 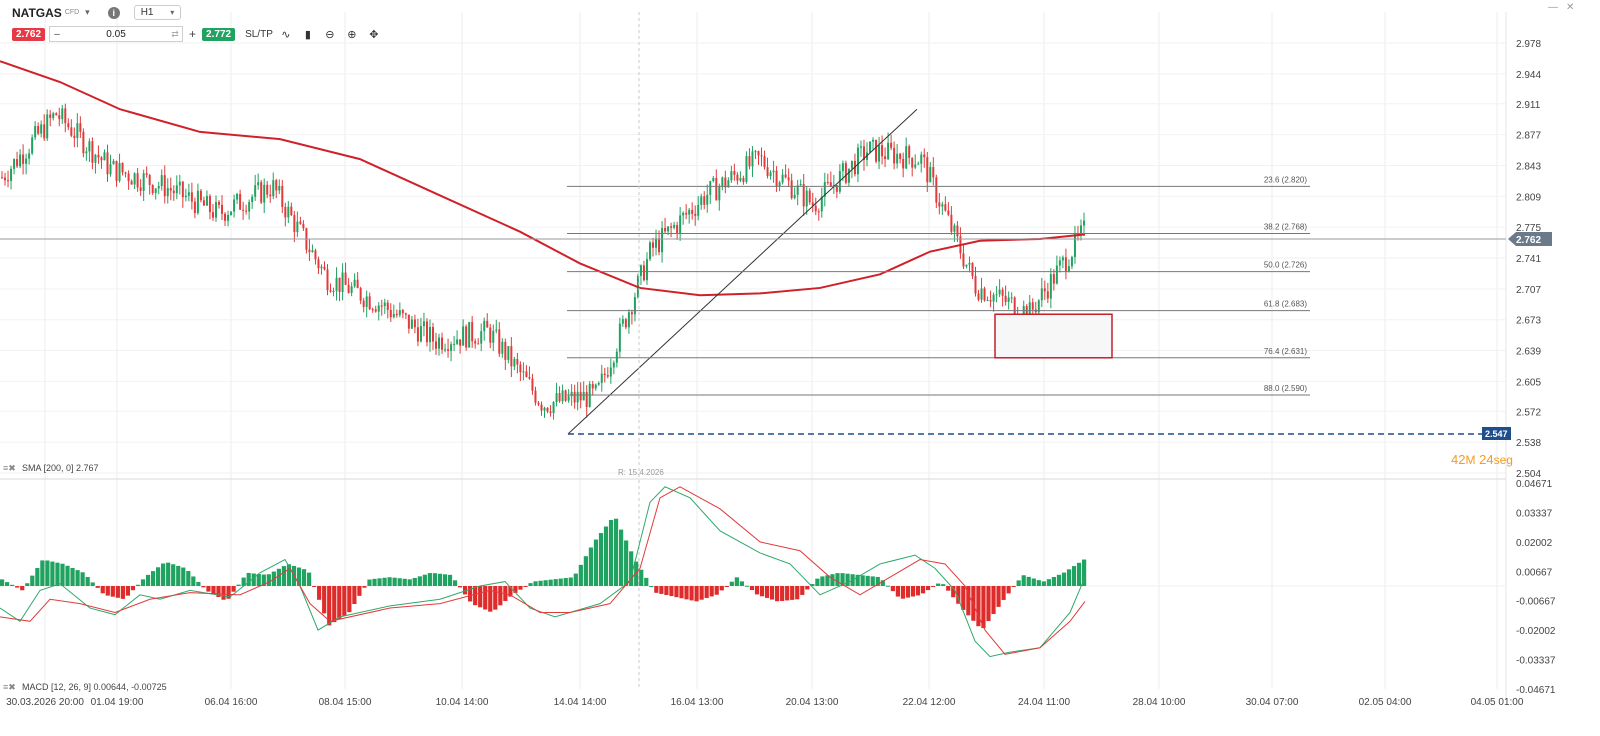 I want to click on quantity-stepper: – 0.05 ⇄, so click(x=116, y=34).